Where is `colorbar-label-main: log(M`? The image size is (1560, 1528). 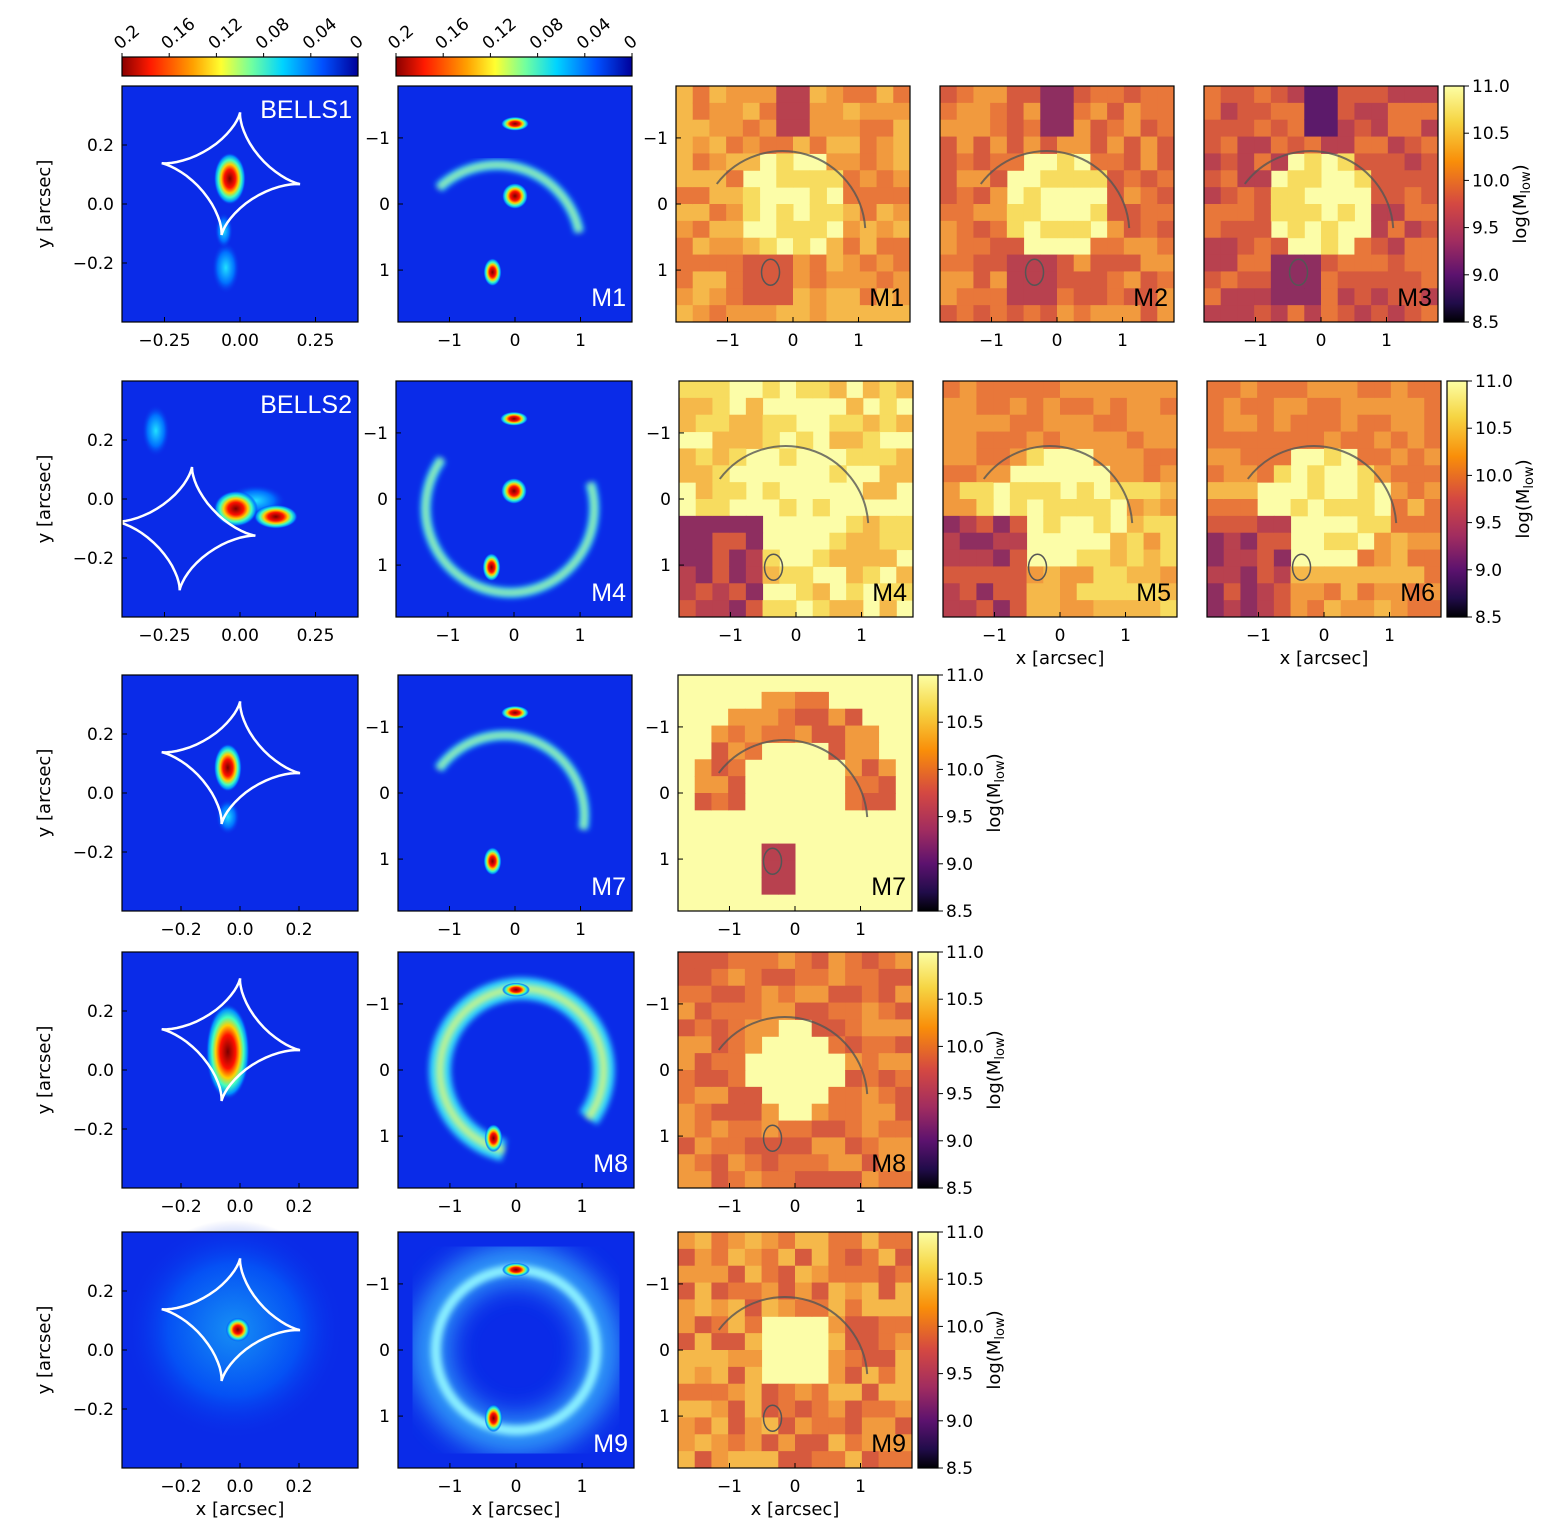
colorbar-label-main: log(M is located at coordinates (994, 1365).